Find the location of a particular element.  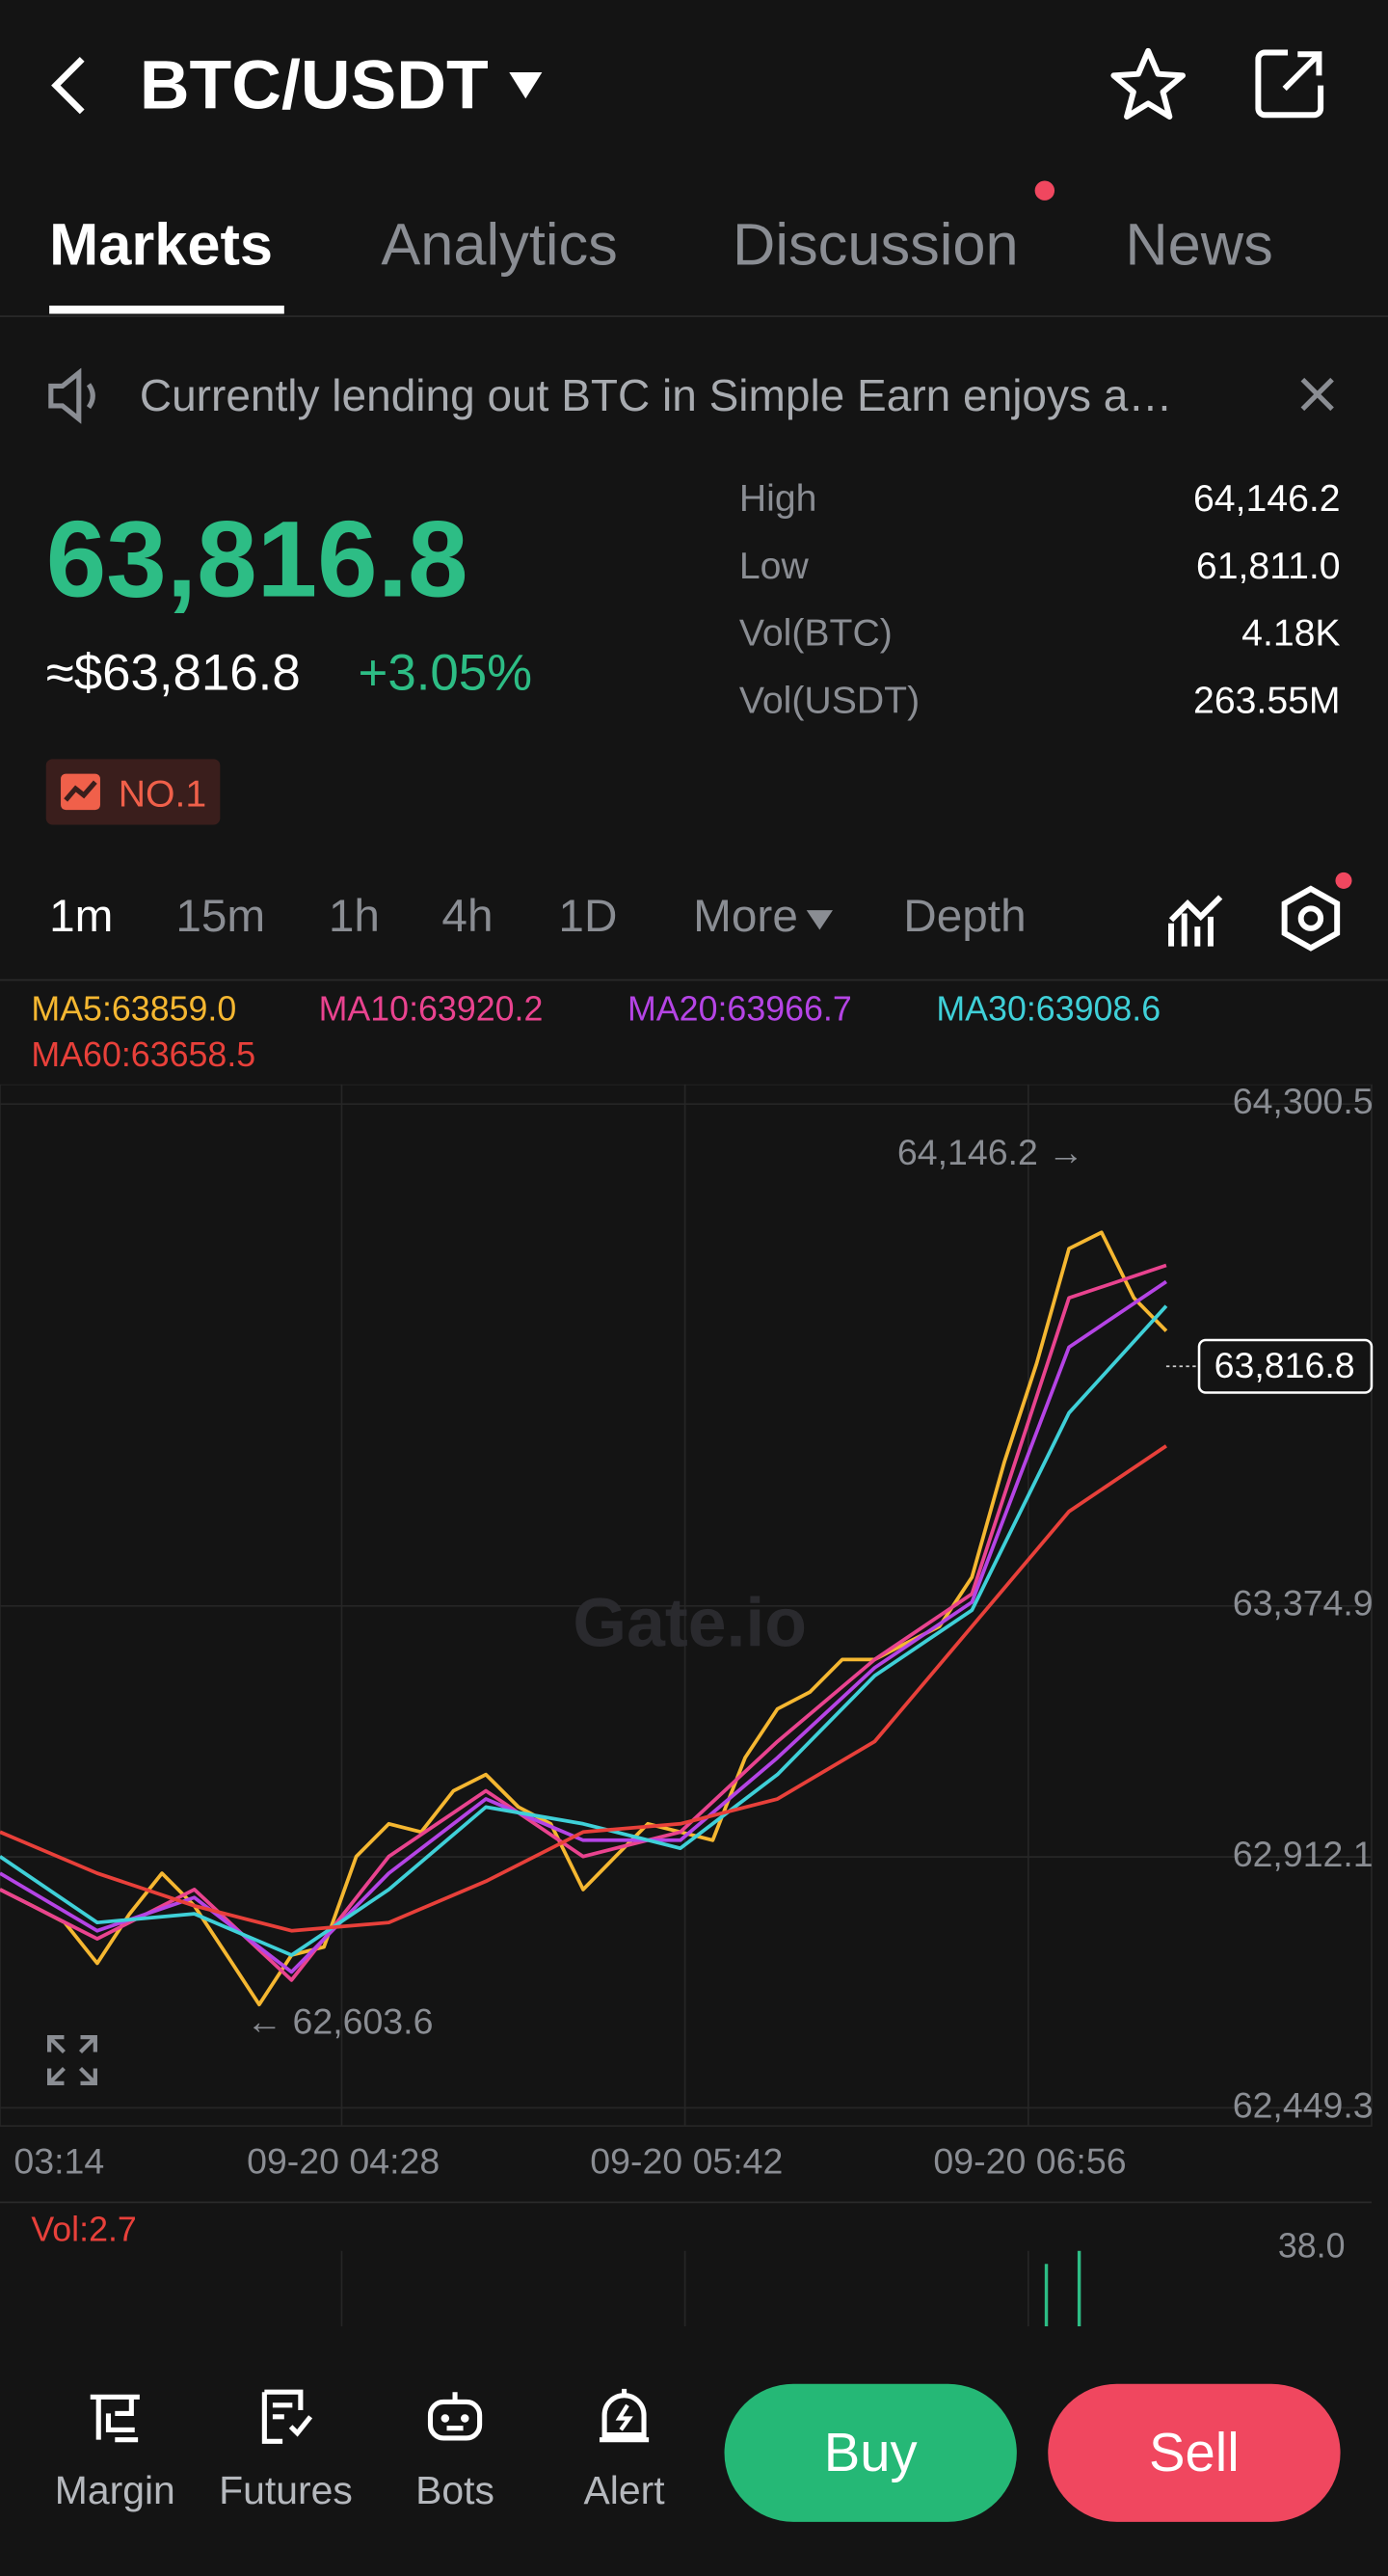

legend-entry: MA30:63908.6 is located at coordinates (1048, 1009).